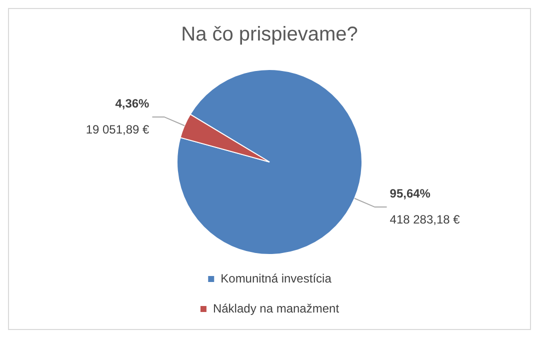 Image resolution: width=541 pixels, height=340 pixels. What do you see at coordinates (269, 35) in the screenshot?
I see `chart-title: Na čo prispievame?` at bounding box center [269, 35].